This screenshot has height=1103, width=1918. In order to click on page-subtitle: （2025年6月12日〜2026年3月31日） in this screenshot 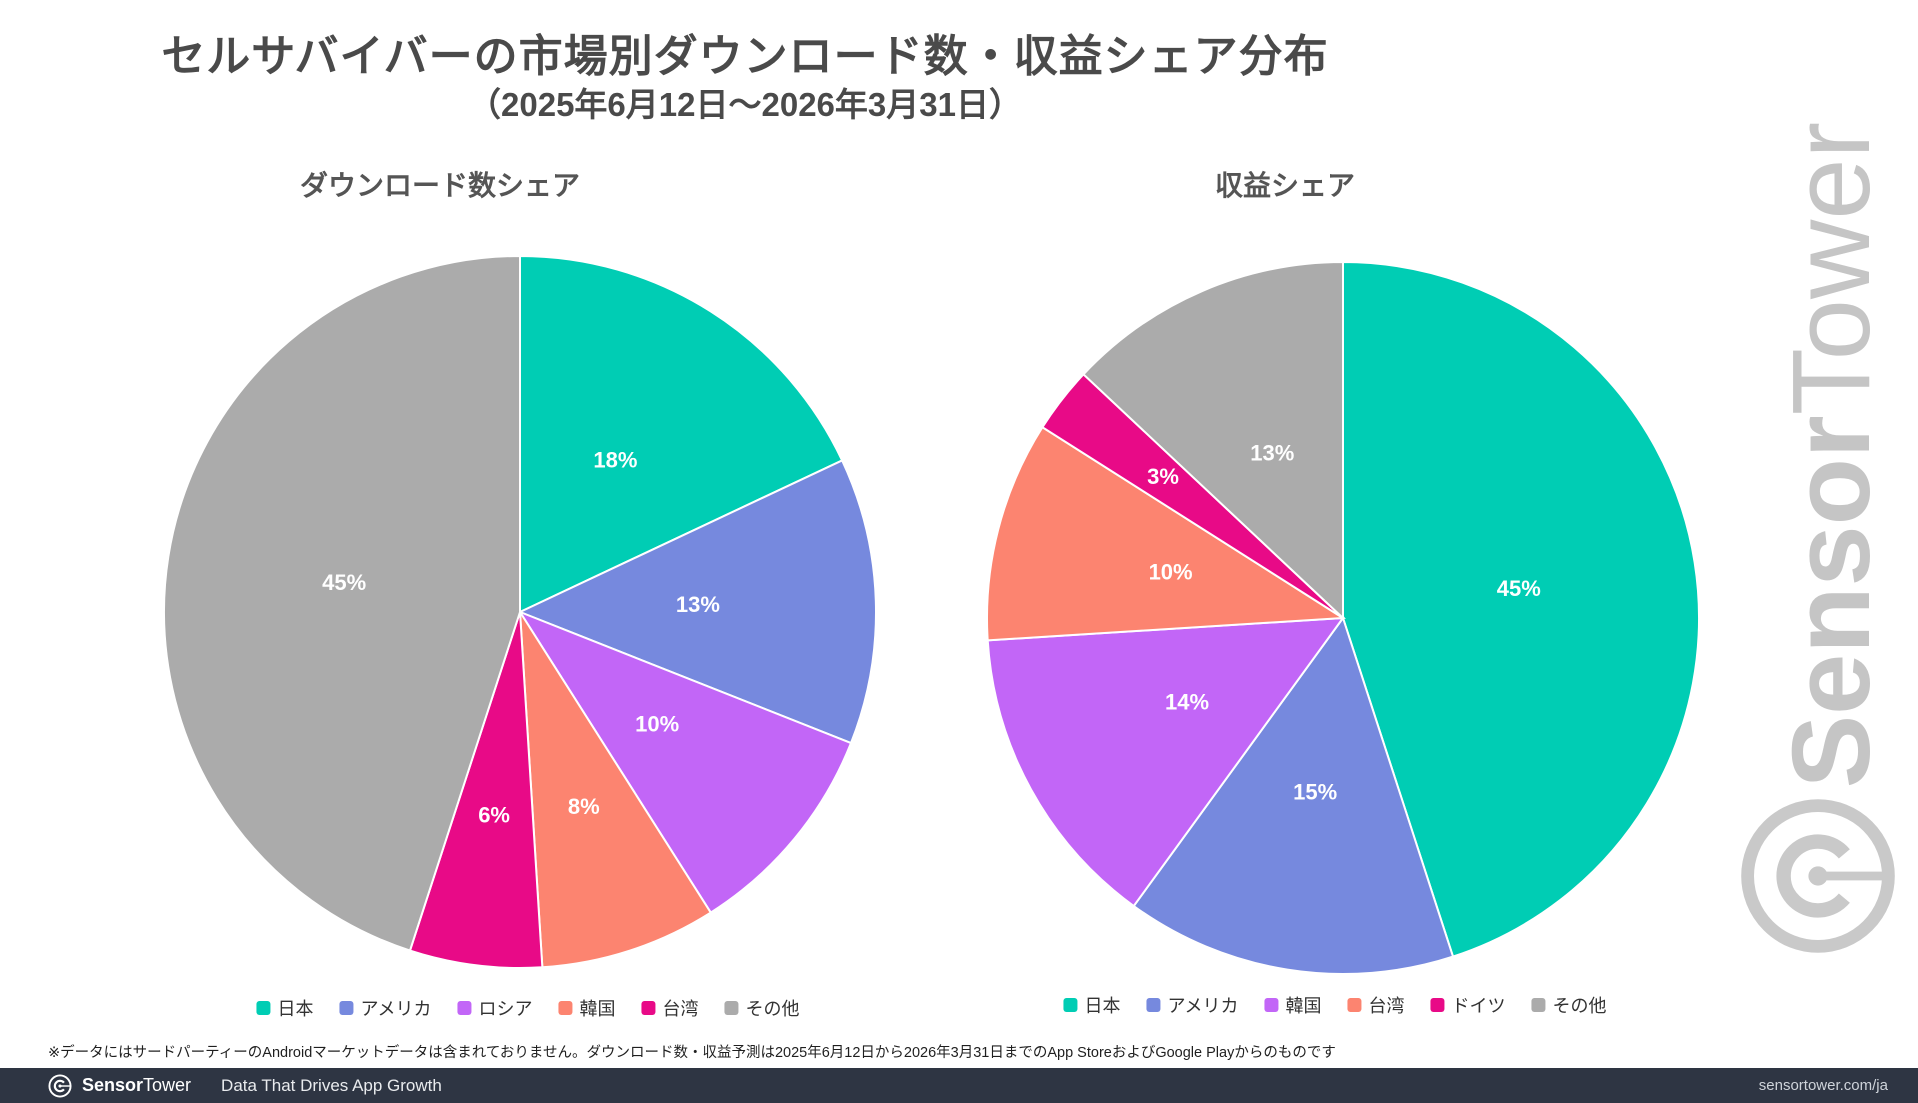, I will do `click(745, 104)`.